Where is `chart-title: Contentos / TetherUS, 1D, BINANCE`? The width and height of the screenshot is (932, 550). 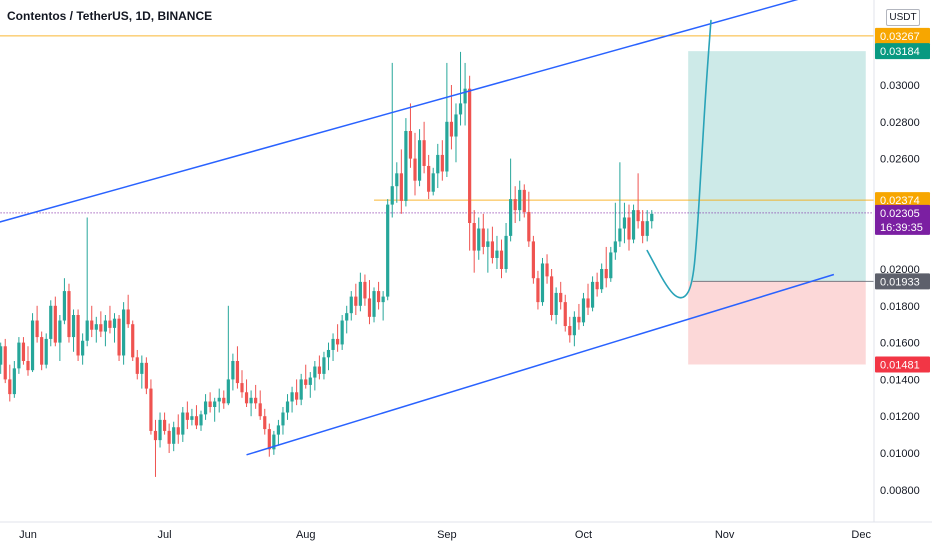
chart-title: Contentos / TetherUS, 1D, BINANCE is located at coordinates (110, 16).